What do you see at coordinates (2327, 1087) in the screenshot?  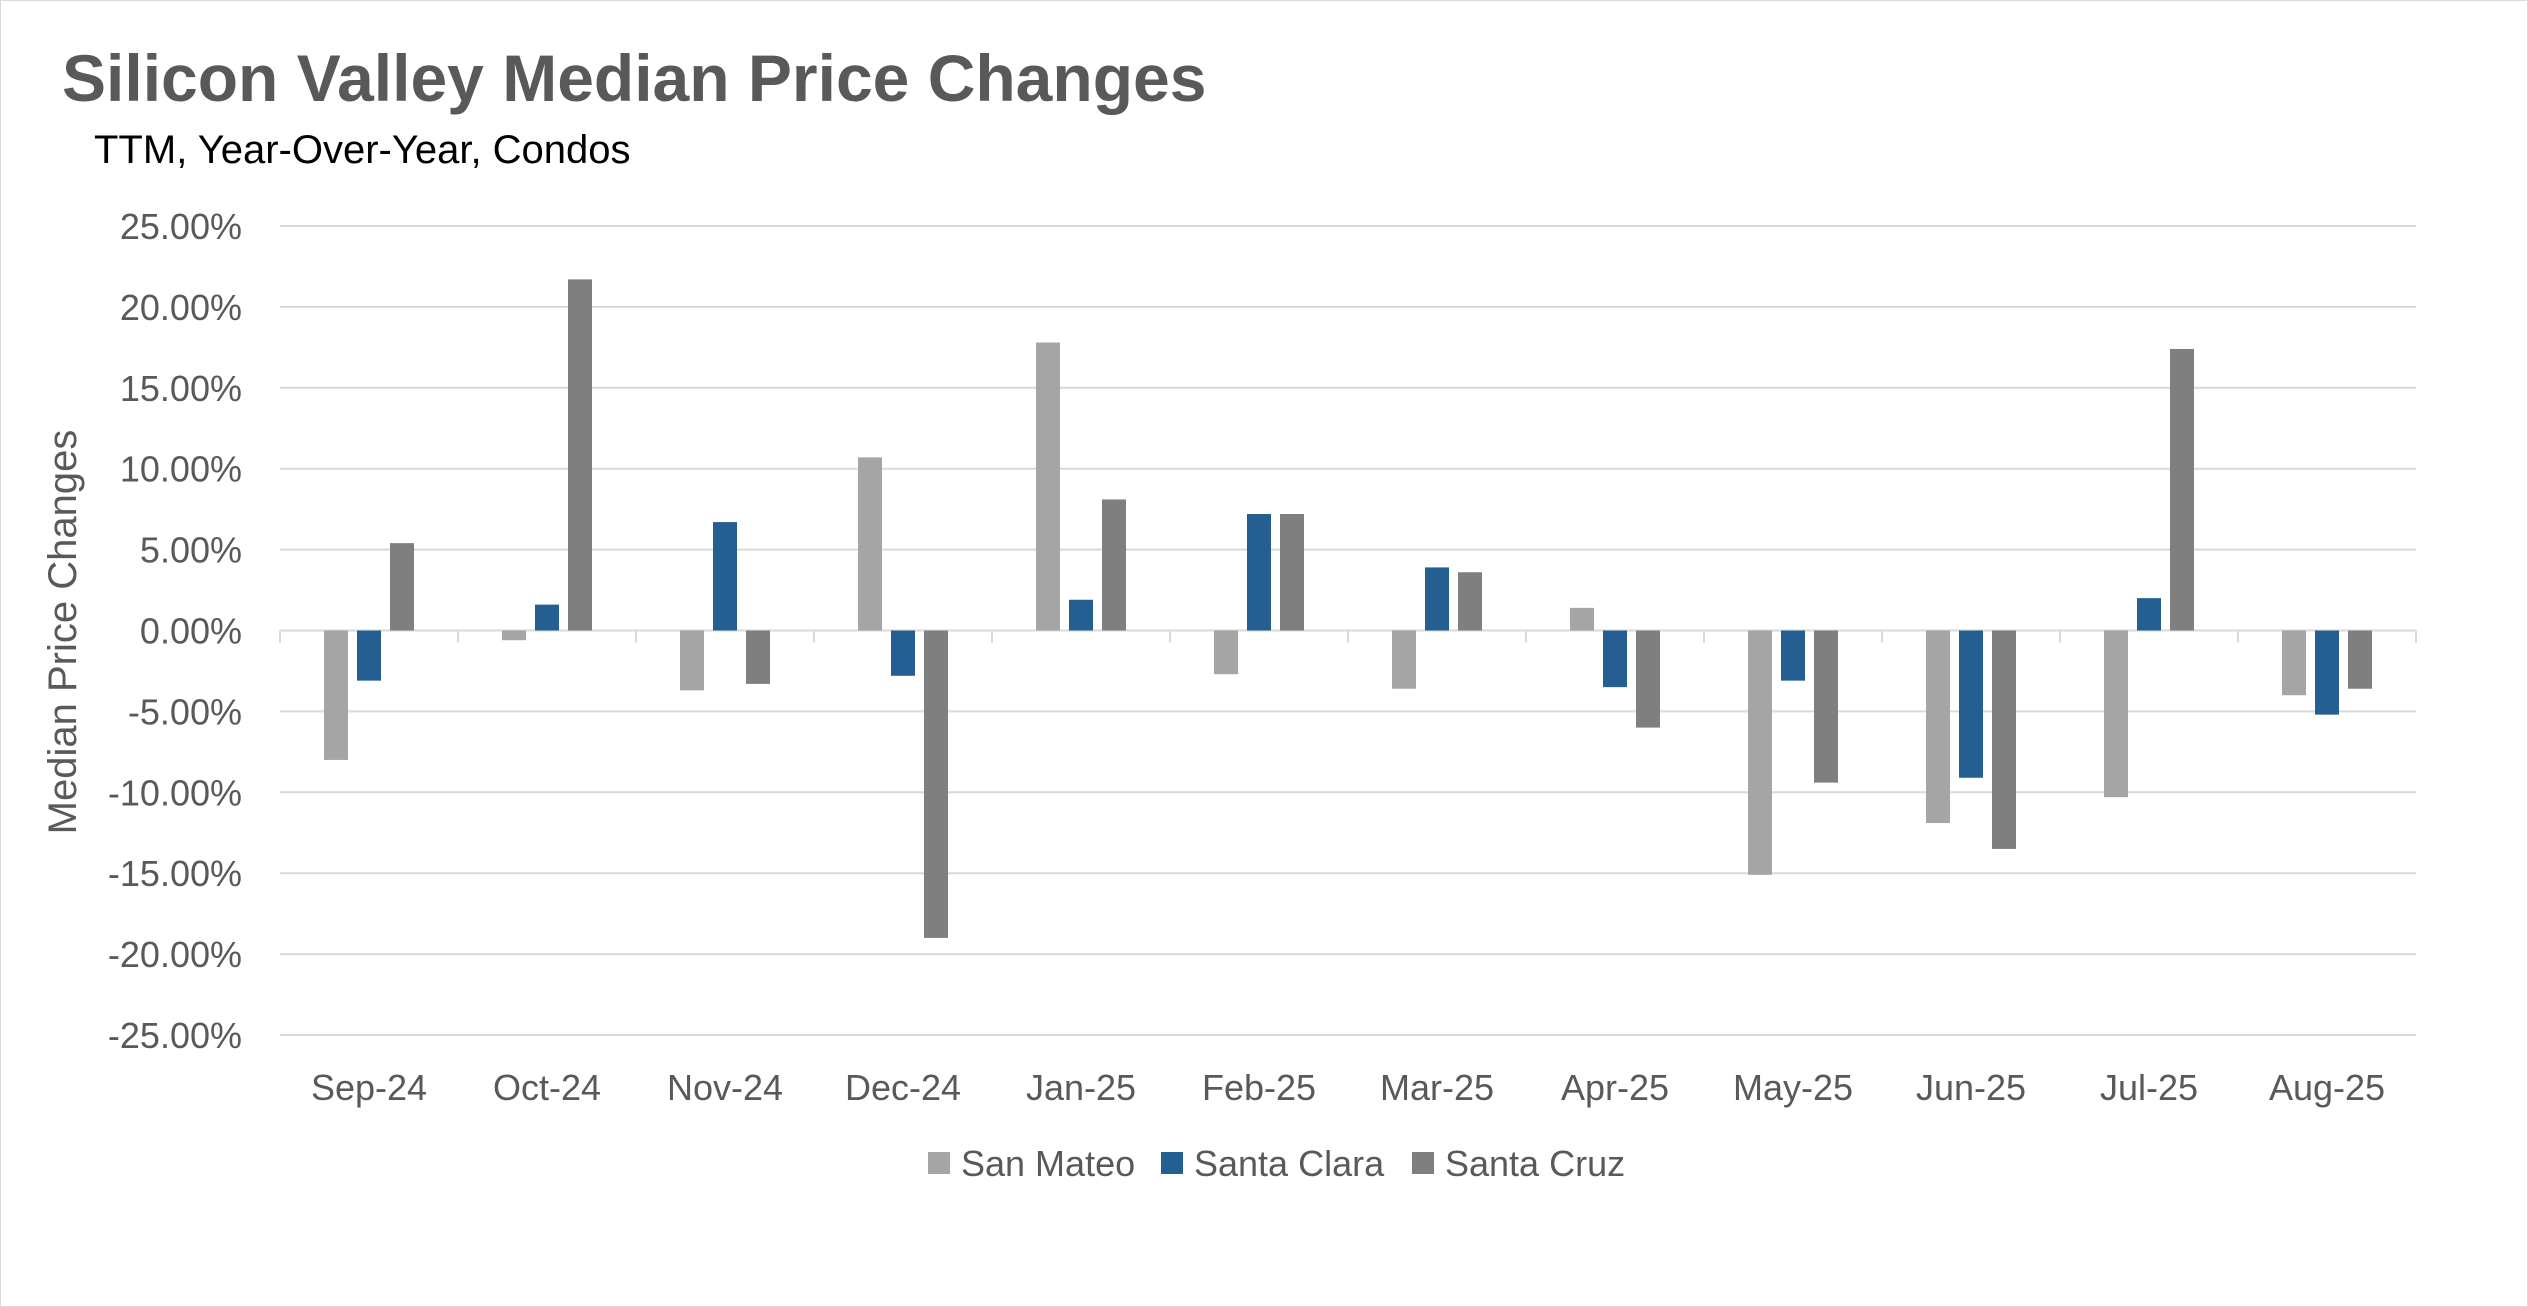 I see `x-tick-label: Aug-25` at bounding box center [2327, 1087].